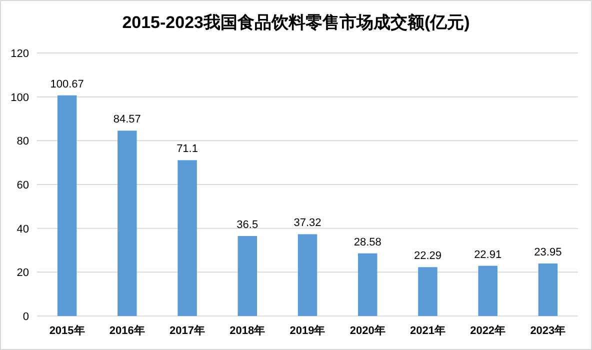 This screenshot has width=592, height=350. I want to click on y-tick-label: 40, so click(22, 229).